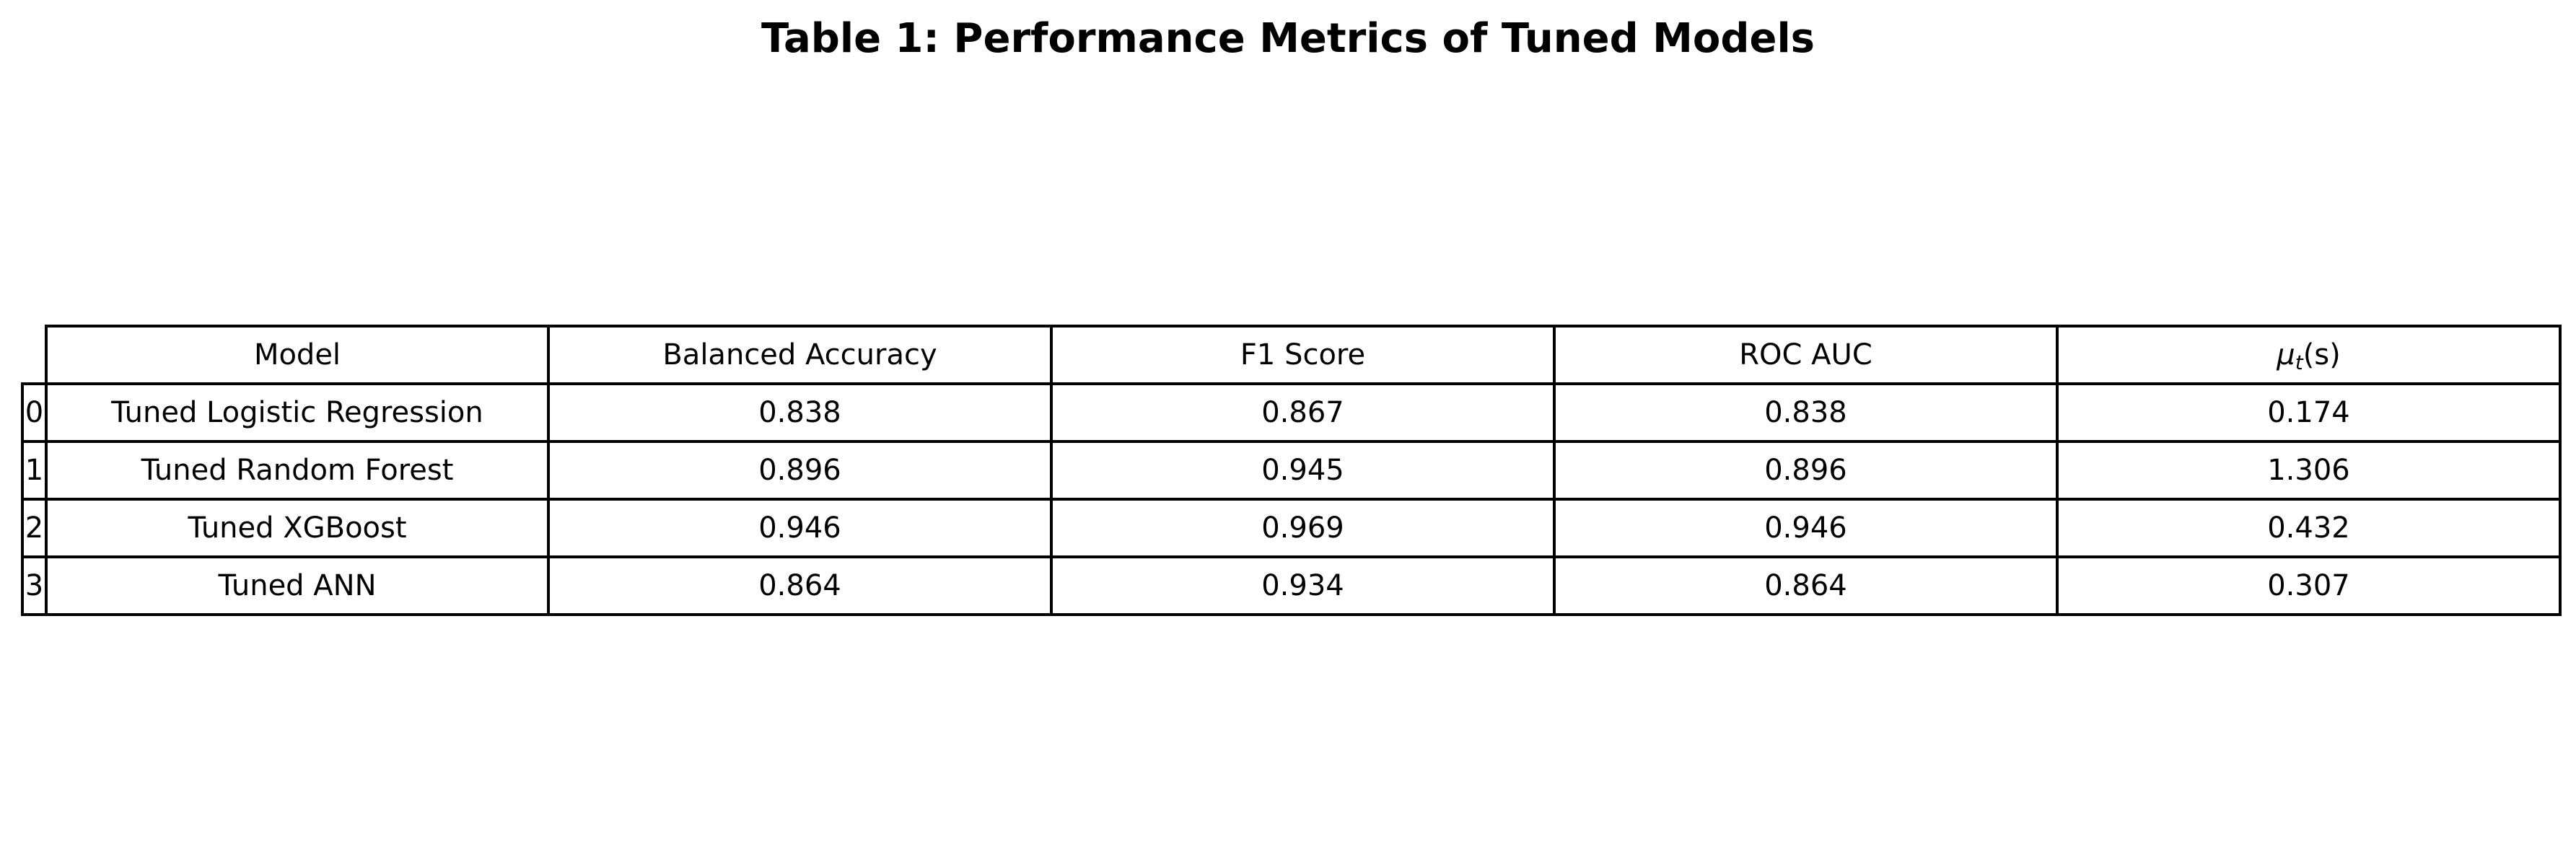 Image resolution: width=2576 pixels, height=844 pixels. Describe the element at coordinates (297, 412) in the screenshot. I see `model-name-cell: Tuned Logistic Regression` at that location.